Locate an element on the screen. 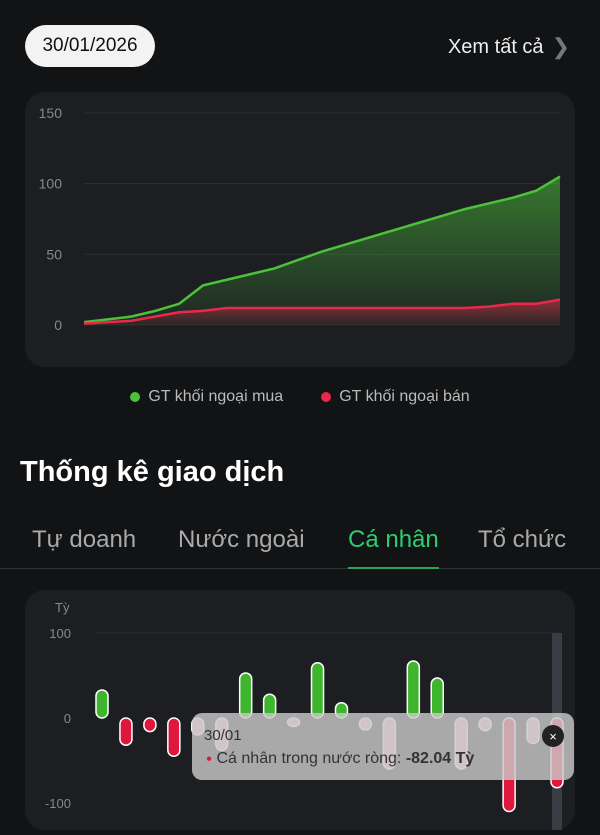  legend-label: GT khối ngoại bán is located at coordinates (404, 396).